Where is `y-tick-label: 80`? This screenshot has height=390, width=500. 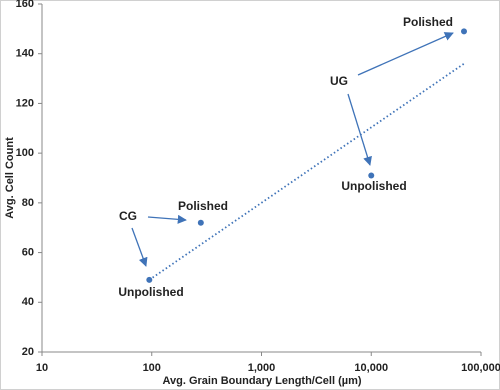
y-tick-label: 80 is located at coordinates (28, 203).